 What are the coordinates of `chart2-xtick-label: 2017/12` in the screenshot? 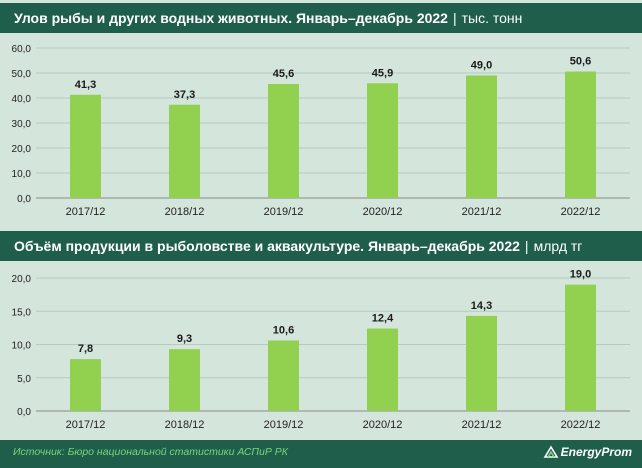 It's located at (86, 425).